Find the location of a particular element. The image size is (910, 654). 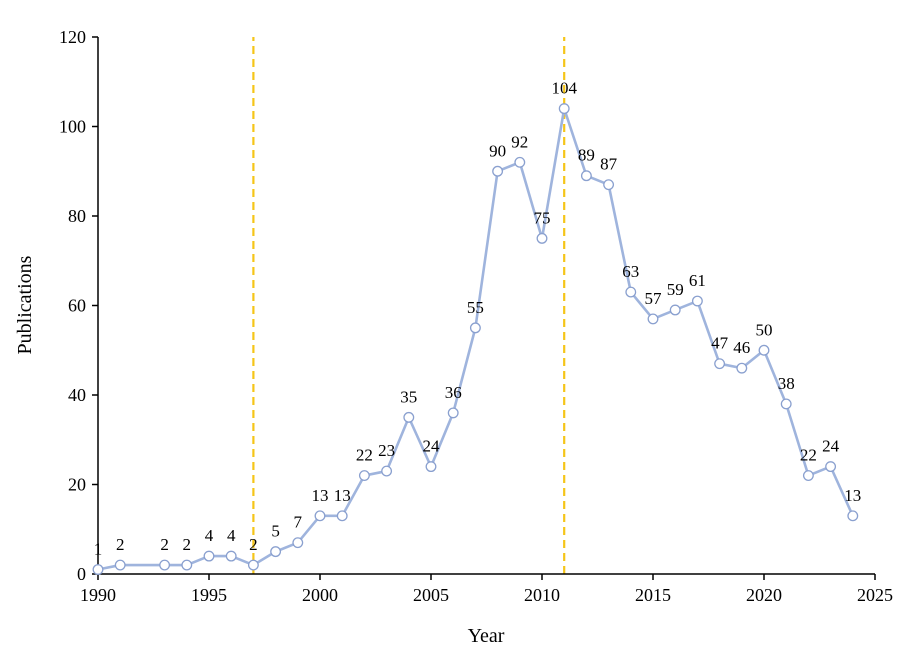

data-label-1990: 1 is located at coordinates (98, 549).